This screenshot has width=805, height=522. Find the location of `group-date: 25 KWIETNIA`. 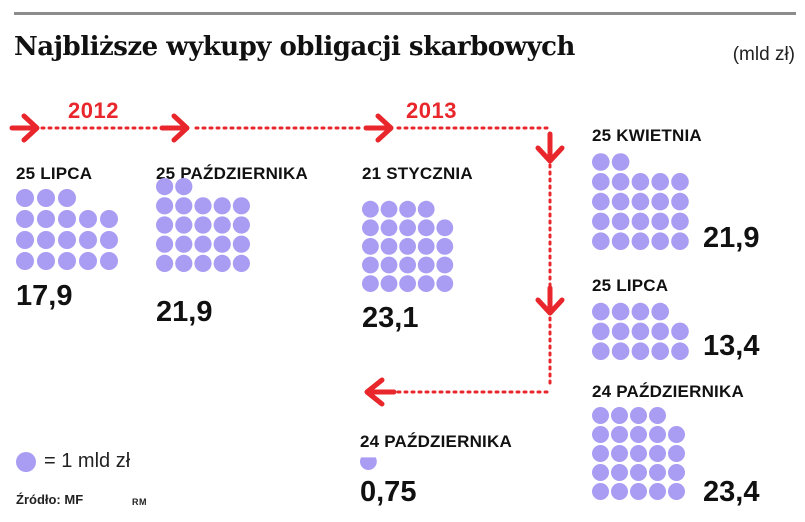

group-date: 25 KWIETNIA is located at coordinates (647, 135).